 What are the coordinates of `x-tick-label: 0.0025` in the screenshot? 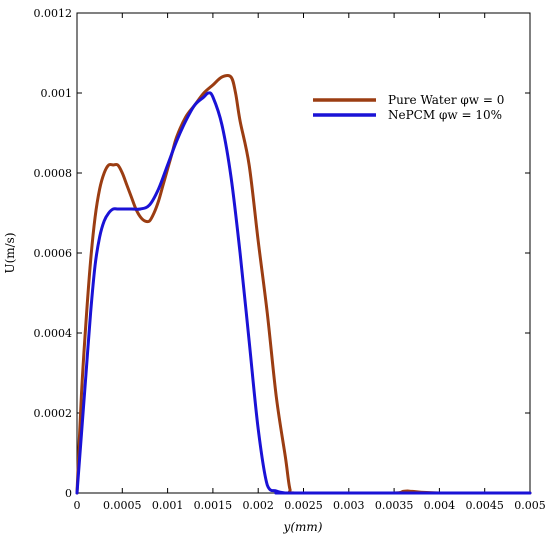 It's located at (303, 505).